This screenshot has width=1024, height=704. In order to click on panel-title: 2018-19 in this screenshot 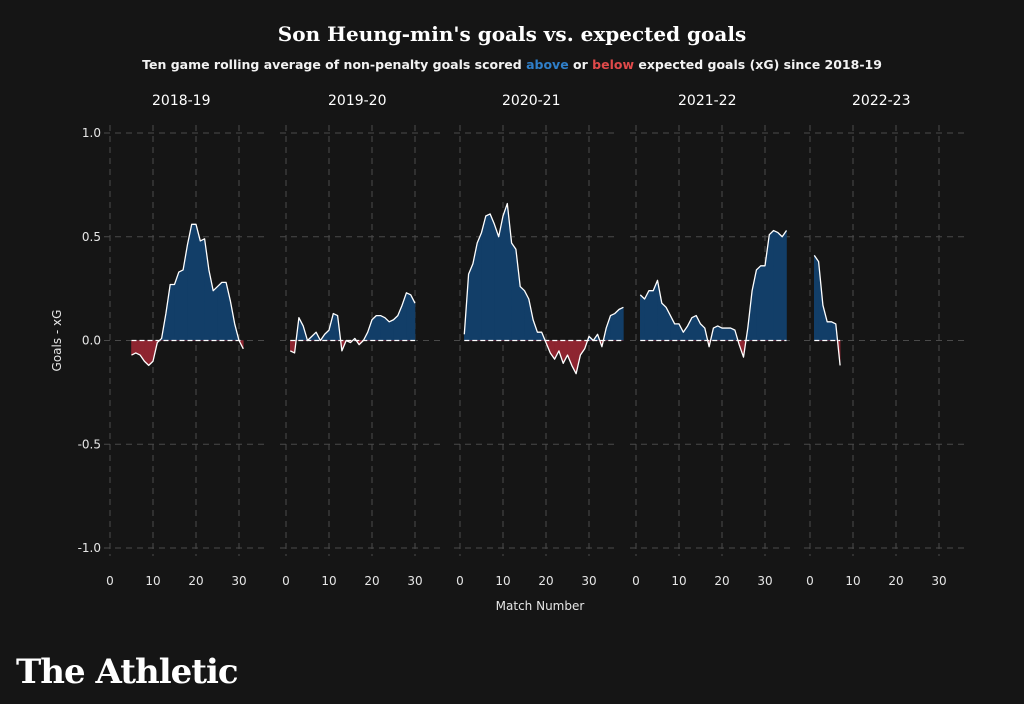, I will do `click(181, 101)`.